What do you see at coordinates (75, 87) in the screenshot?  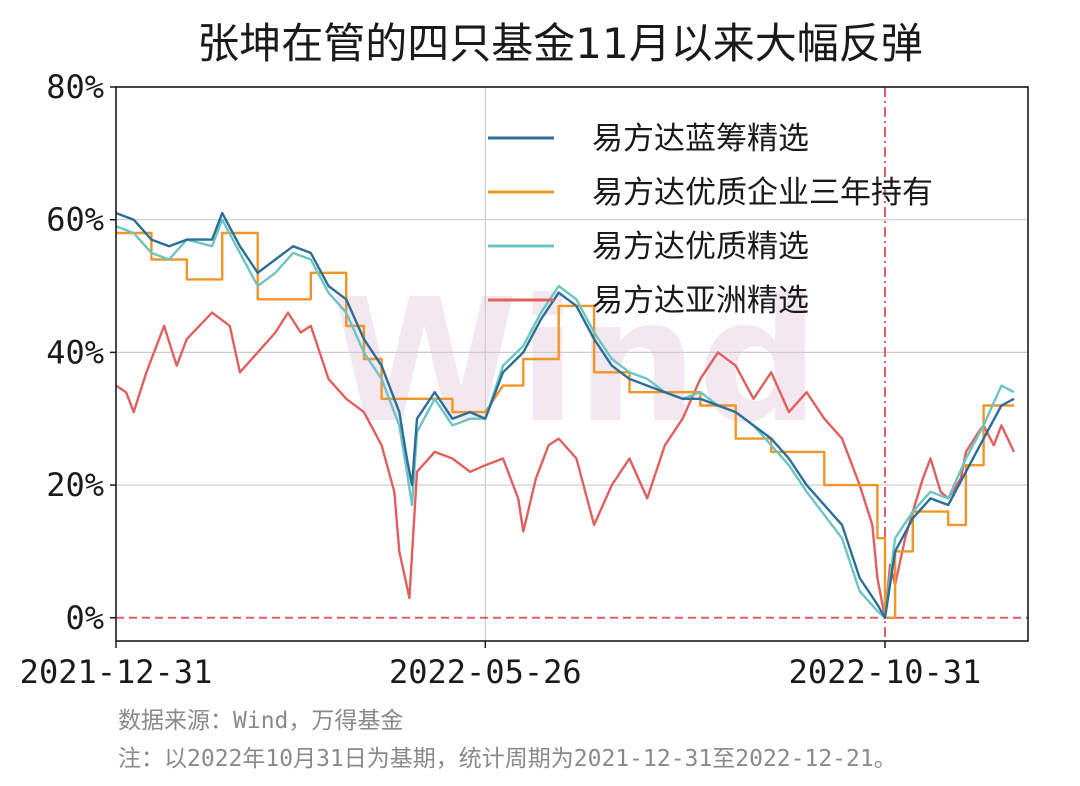 I see `y-tick-label: 80%` at bounding box center [75, 87].